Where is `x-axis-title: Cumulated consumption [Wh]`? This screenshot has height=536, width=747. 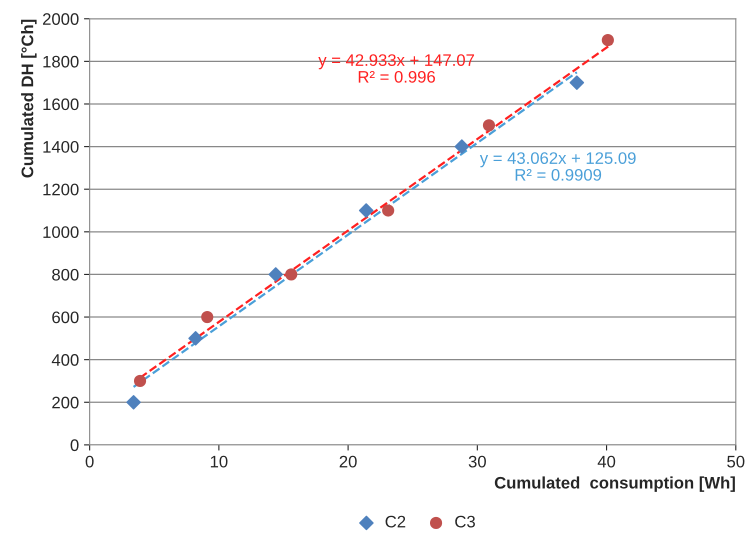 x-axis-title: Cumulated consumption [Wh] is located at coordinates (614, 484).